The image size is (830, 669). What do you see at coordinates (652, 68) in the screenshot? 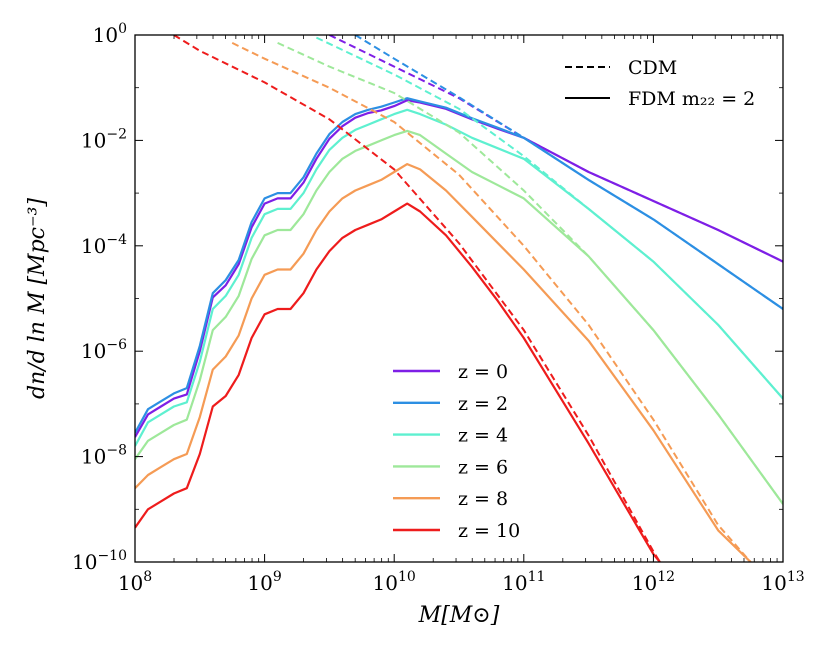
I see `style-legend-label: CDM` at bounding box center [652, 68].